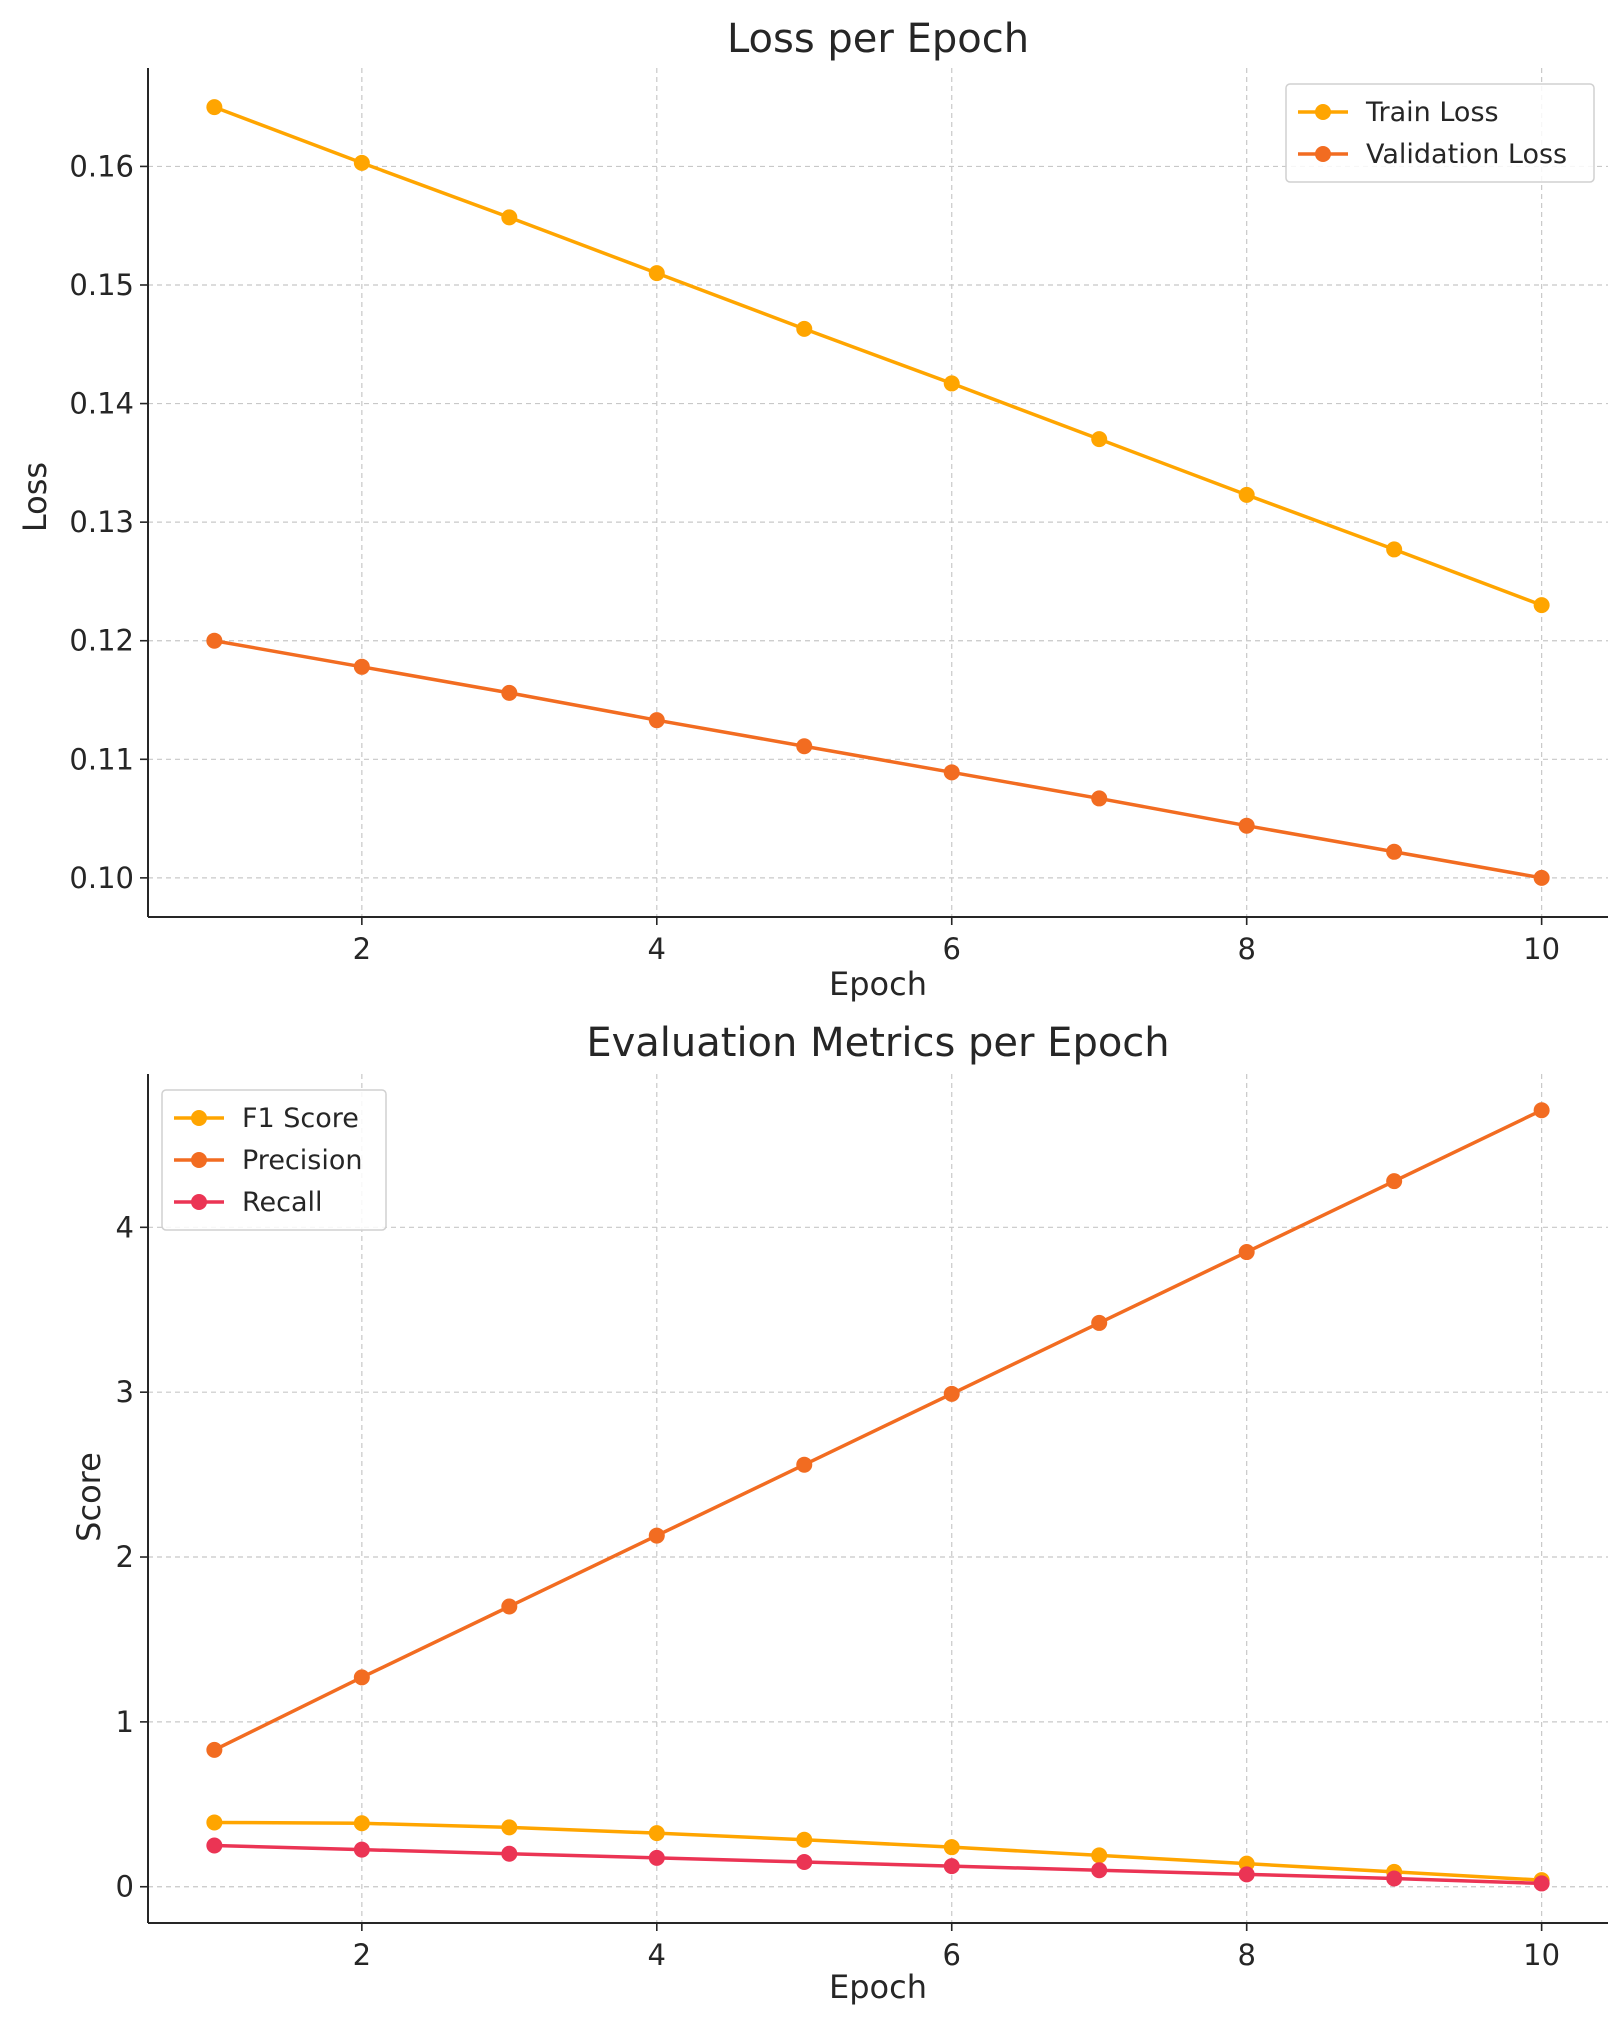  Describe the element at coordinates (952, 1955) in the screenshot. I see `metrics-chart-x-tick-label: 6` at that location.